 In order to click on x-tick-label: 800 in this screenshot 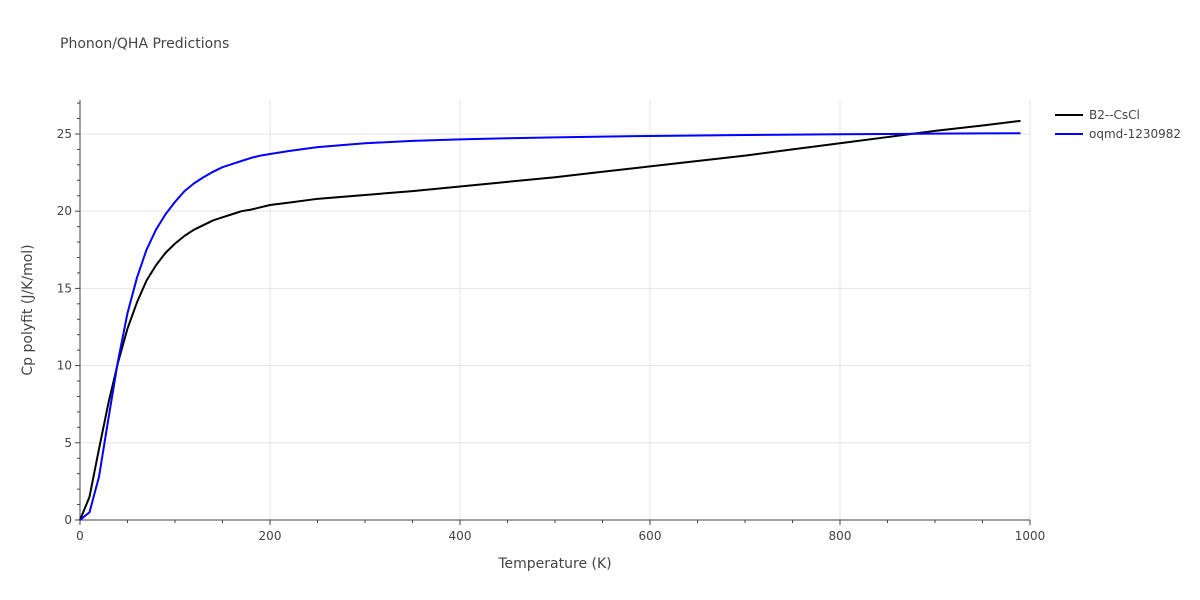, I will do `click(840, 536)`.